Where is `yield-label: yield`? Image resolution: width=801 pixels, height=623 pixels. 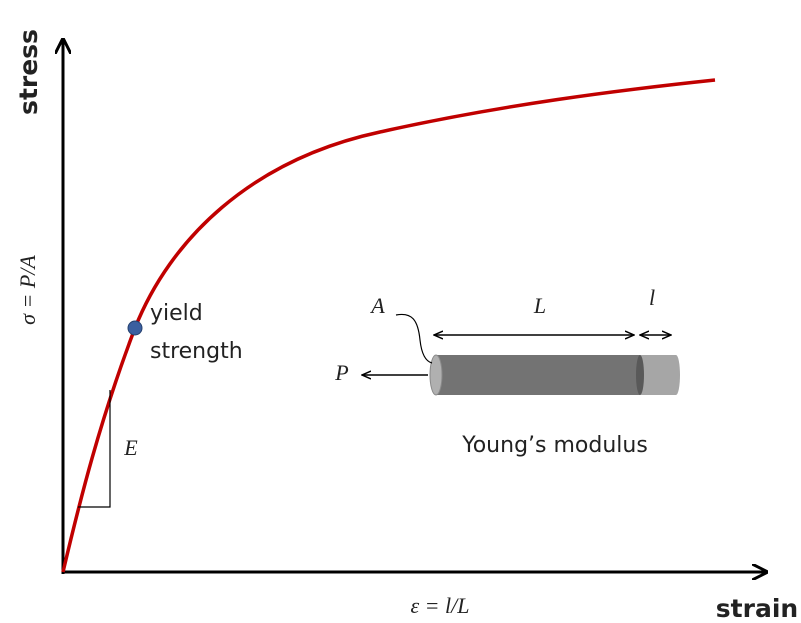 yield-label: yield is located at coordinates (176, 313).